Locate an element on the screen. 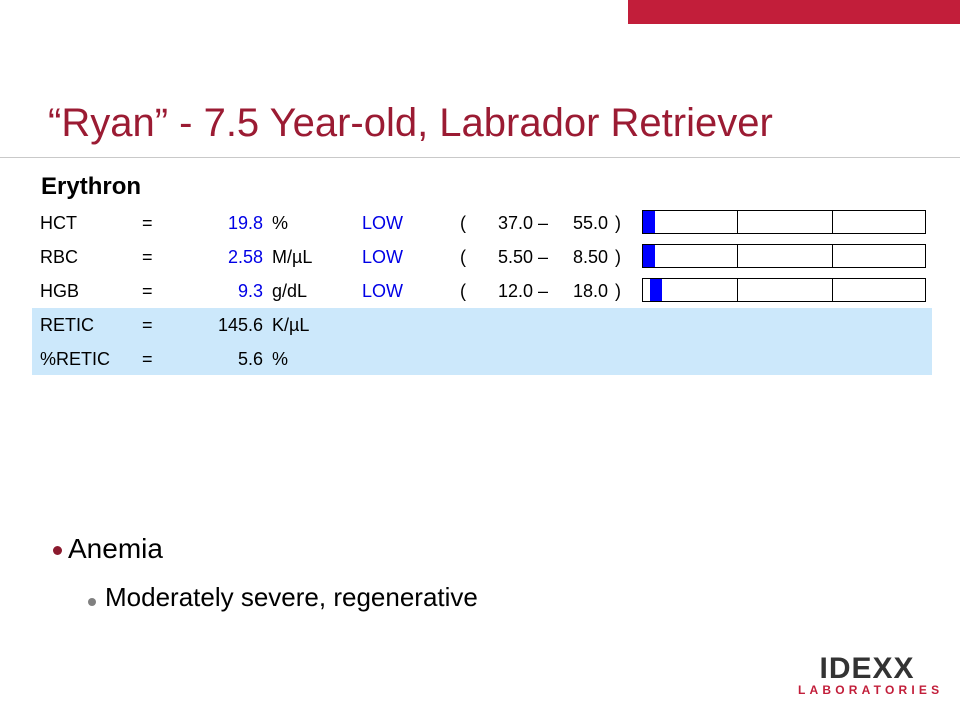 The height and width of the screenshot is (720, 960). table-row: RBC = 2.58 M/µL LOW ( 5.50 – 8.50 ) is located at coordinates (482, 257).